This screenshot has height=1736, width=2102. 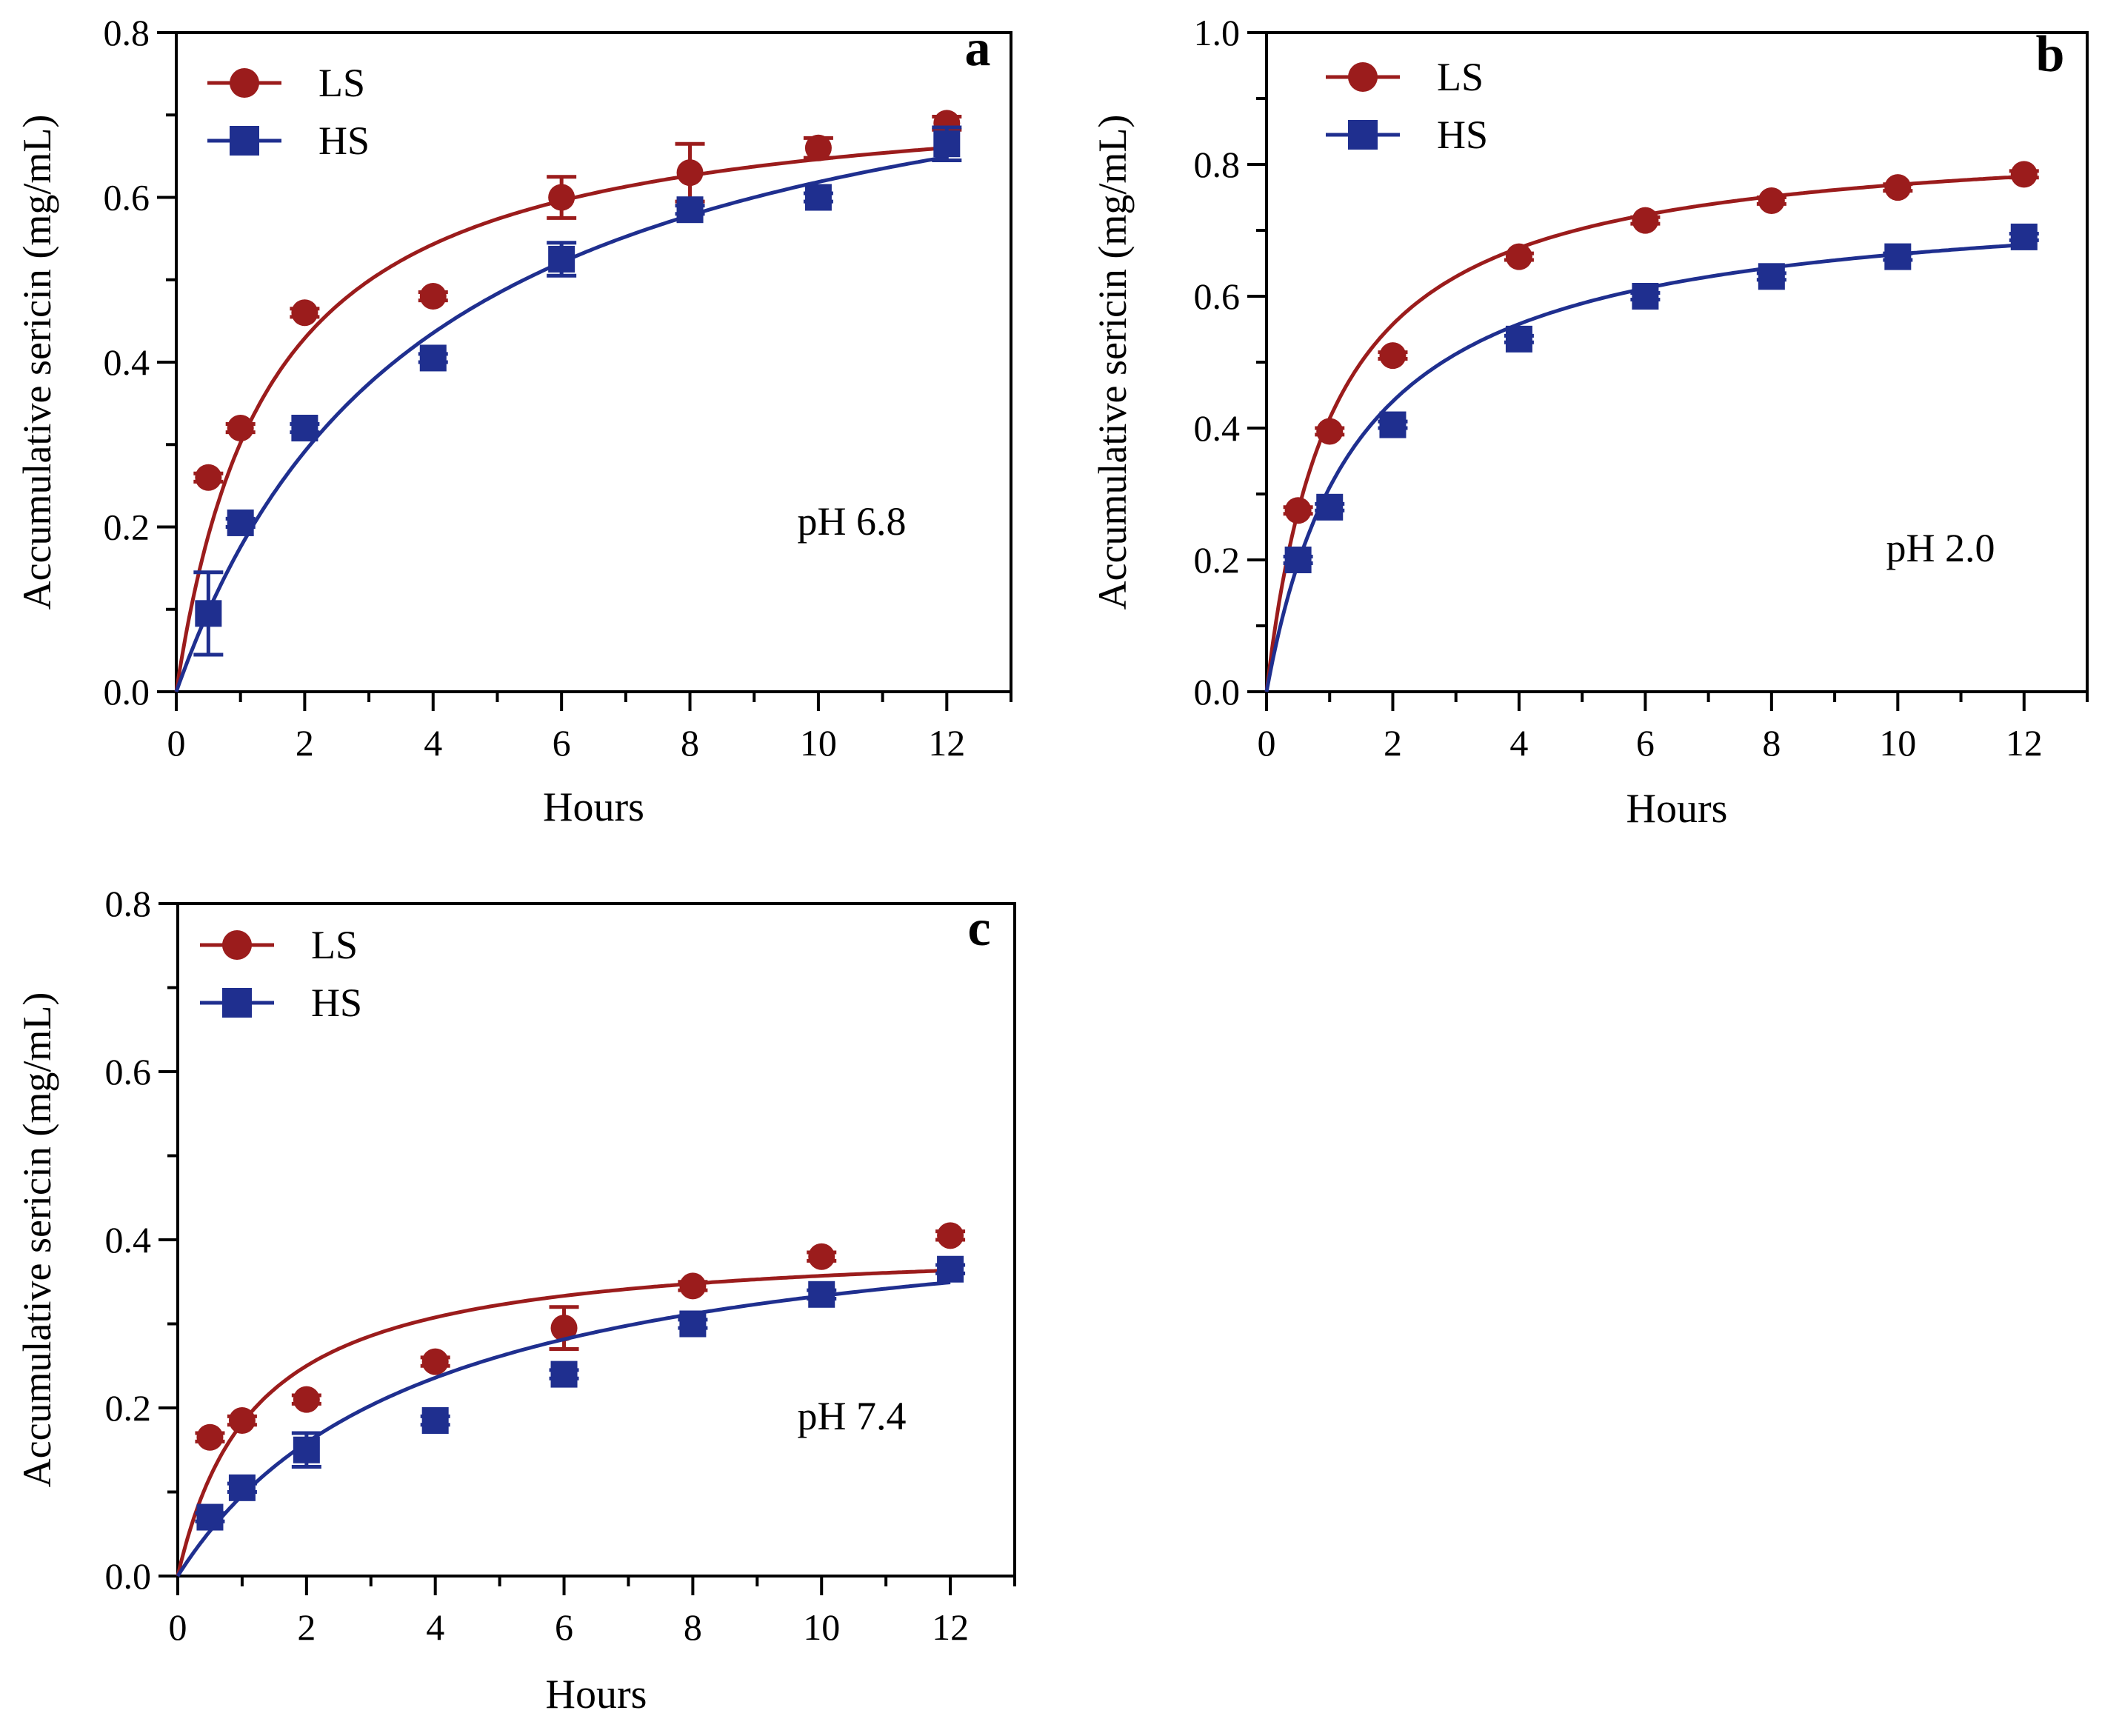 What do you see at coordinates (2050, 54) in the screenshot?
I see `panel-label: b` at bounding box center [2050, 54].